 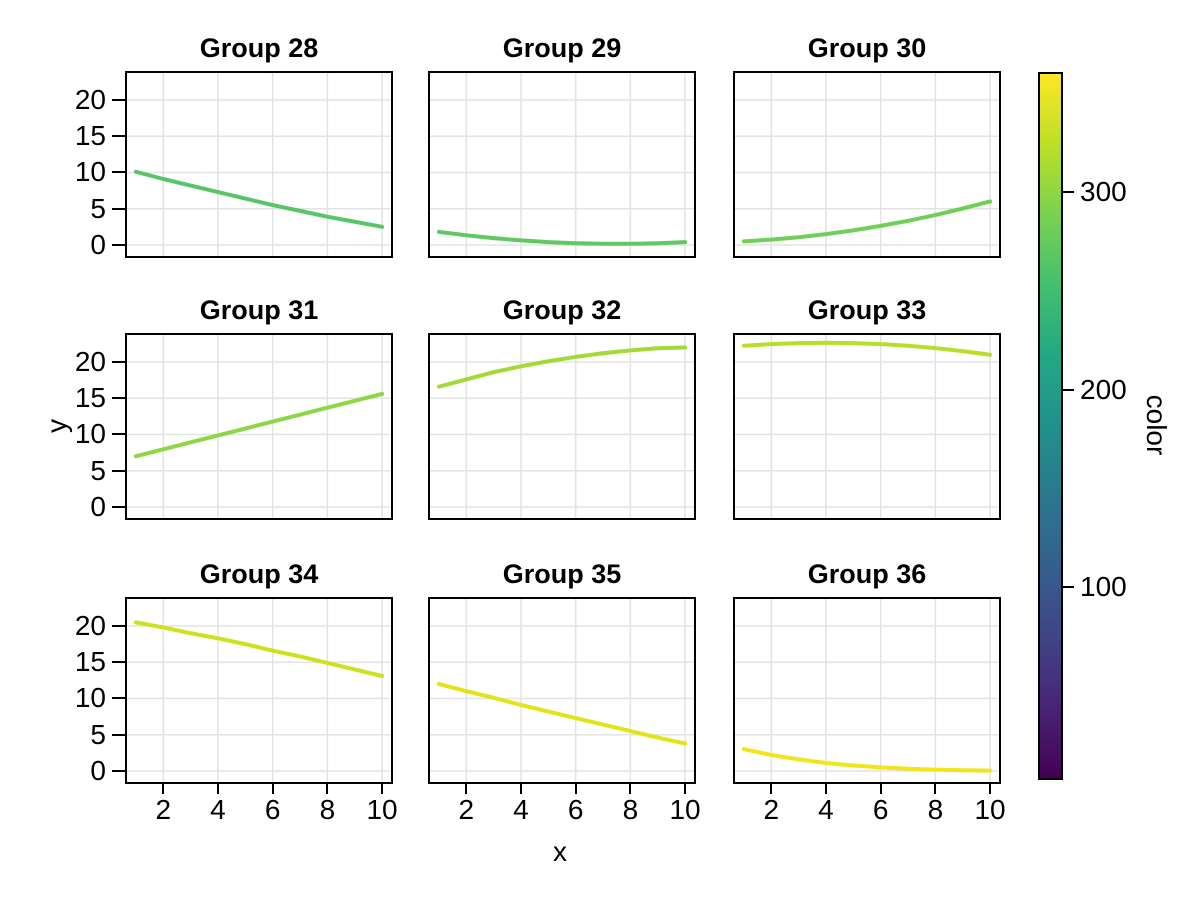 What do you see at coordinates (867, 574) in the screenshot?
I see `facet-title: Group 36` at bounding box center [867, 574].